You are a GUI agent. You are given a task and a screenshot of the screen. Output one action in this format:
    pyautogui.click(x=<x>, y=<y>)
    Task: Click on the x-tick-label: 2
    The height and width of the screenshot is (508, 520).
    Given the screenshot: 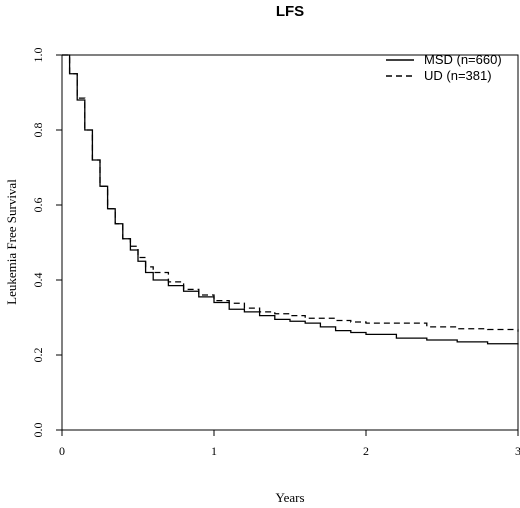 What is the action you would take?
    pyautogui.click(x=366, y=451)
    